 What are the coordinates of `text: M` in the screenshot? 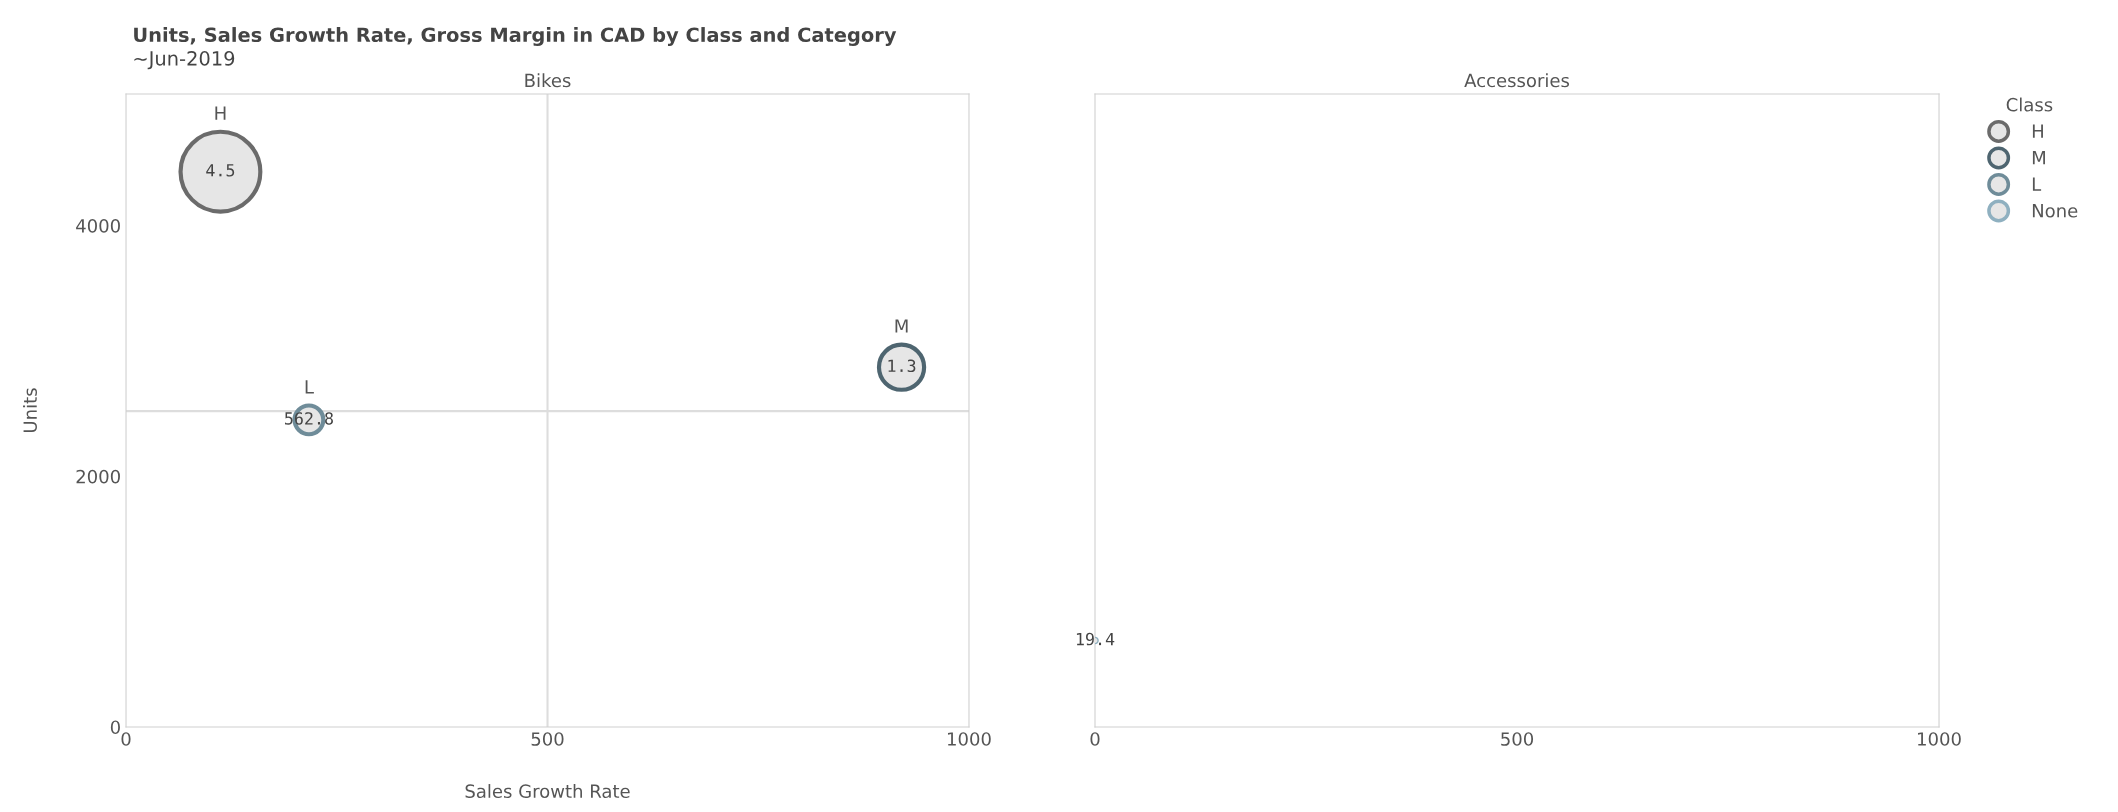 It's located at (901, 326).